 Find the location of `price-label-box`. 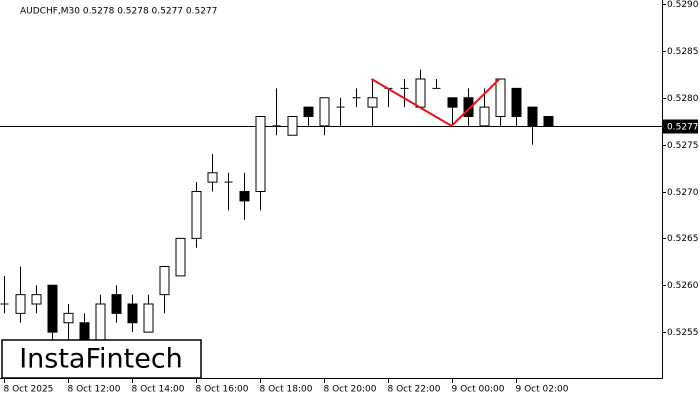

price-label-box is located at coordinates (680, 126).